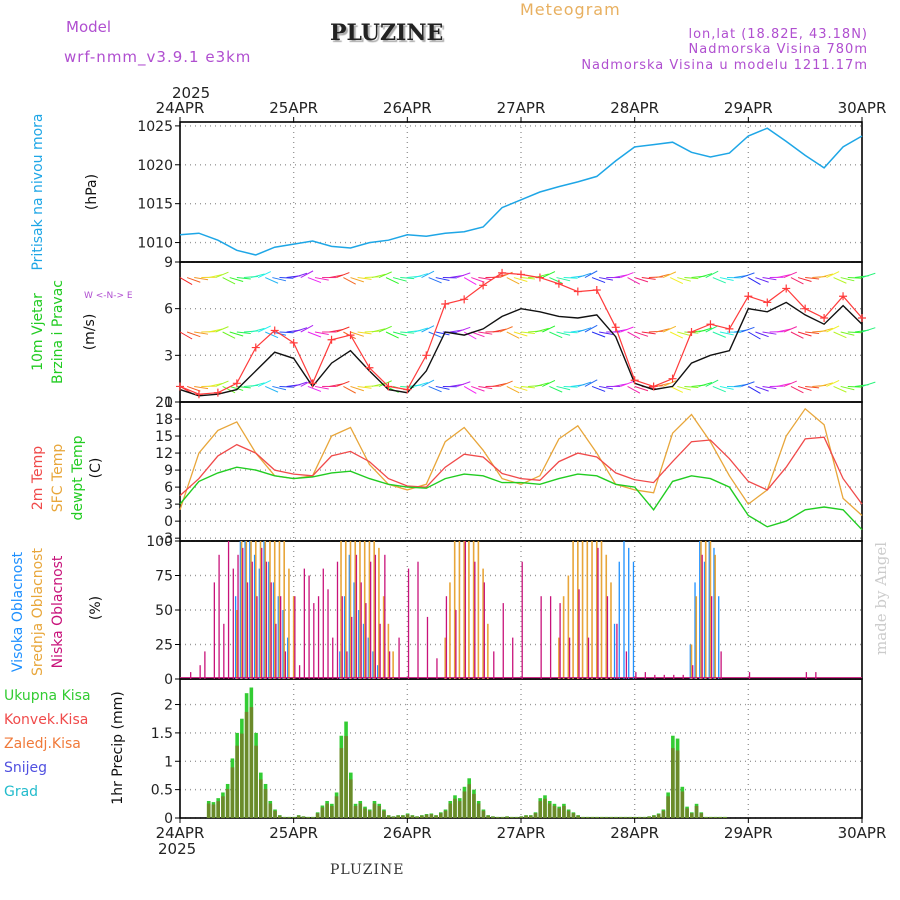  Describe the element at coordinates (38, 612) in the screenshot. I see `cloud-axis-label-mid: Srednja Oblacnost` at that location.